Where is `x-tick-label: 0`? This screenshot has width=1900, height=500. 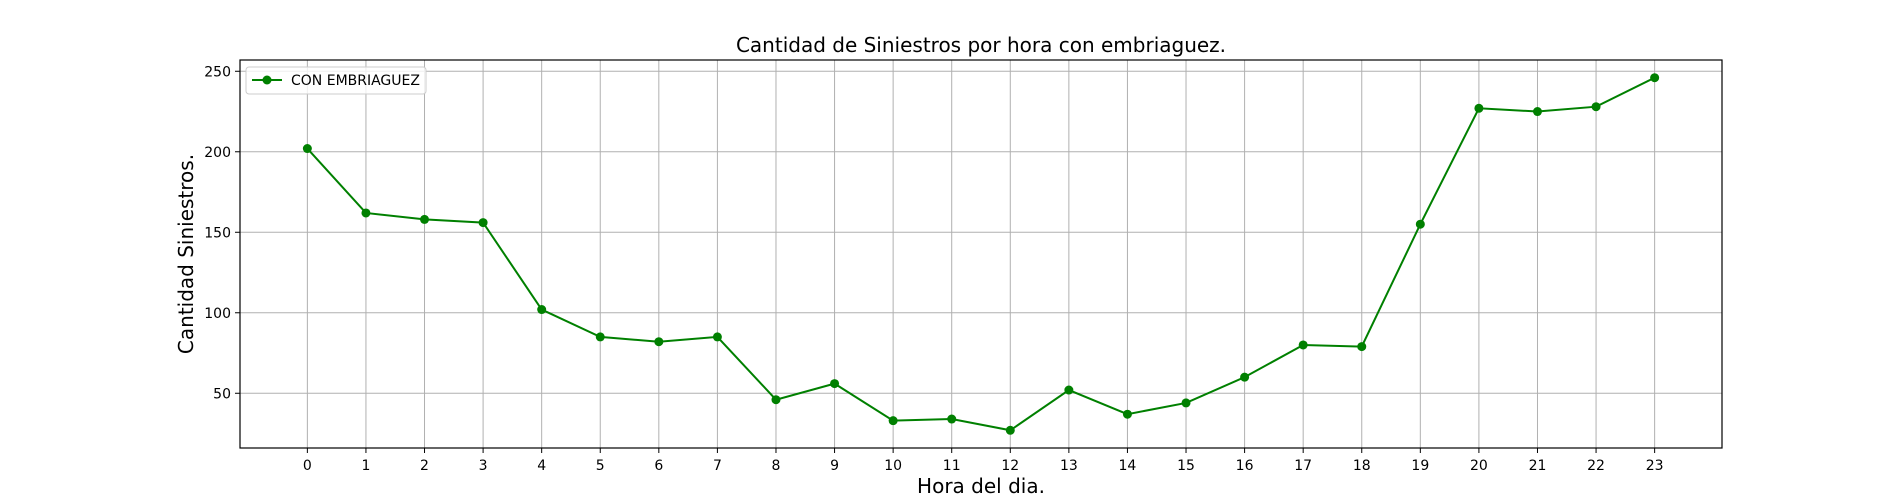
x-tick-label: 0 is located at coordinates (307, 466).